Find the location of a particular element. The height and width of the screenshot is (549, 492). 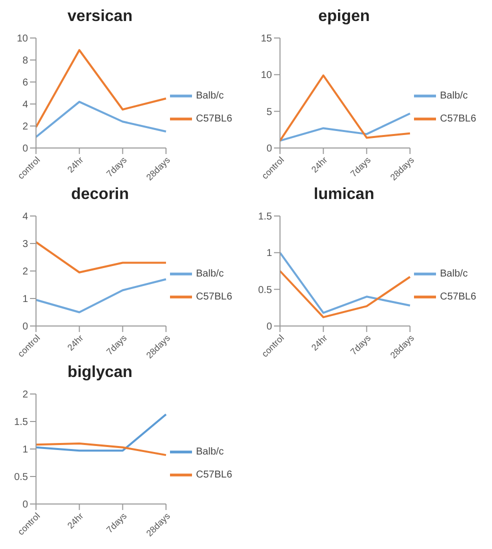

y-tick-label: 15 is located at coordinates (266, 39).